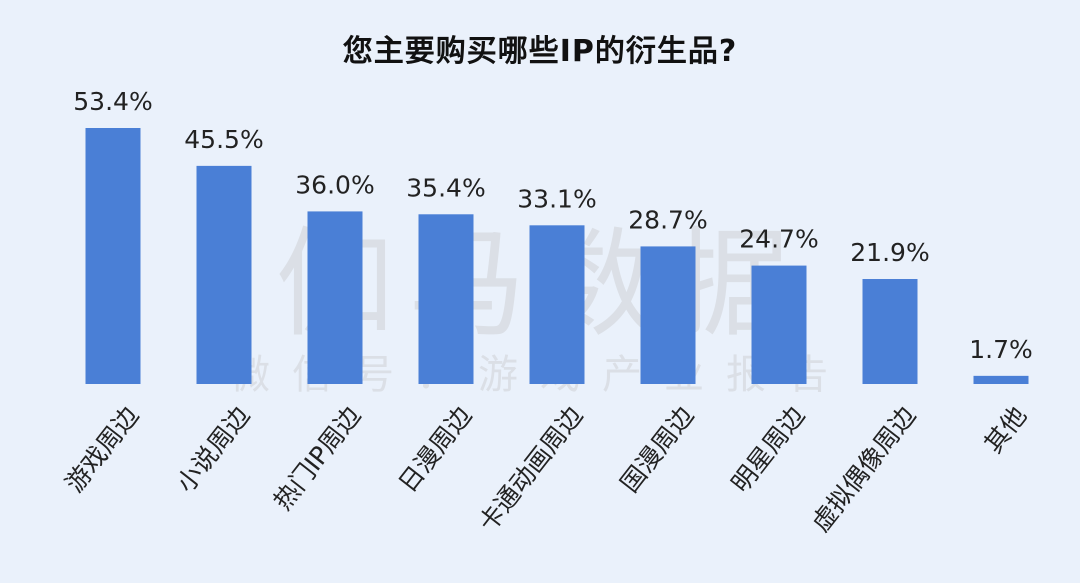  Describe the element at coordinates (334, 184) in the screenshot. I see `value-label-3: 36.0%` at that location.